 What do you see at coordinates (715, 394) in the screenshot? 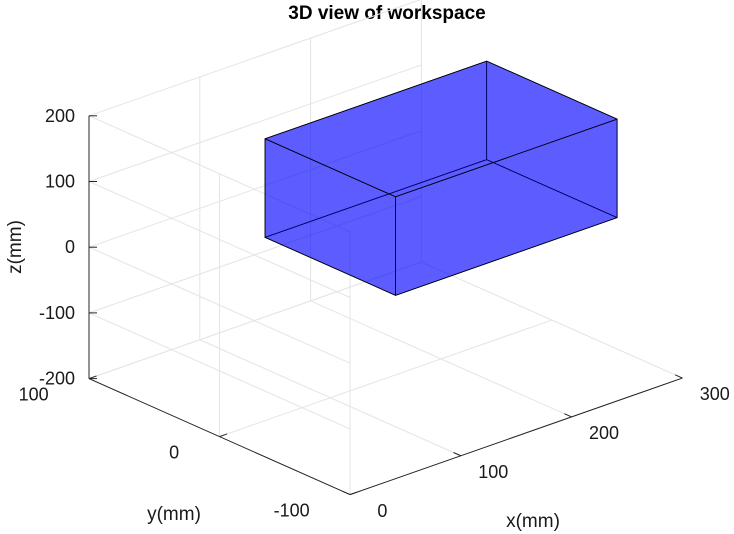
I see `x-tick-label: 300` at bounding box center [715, 394].